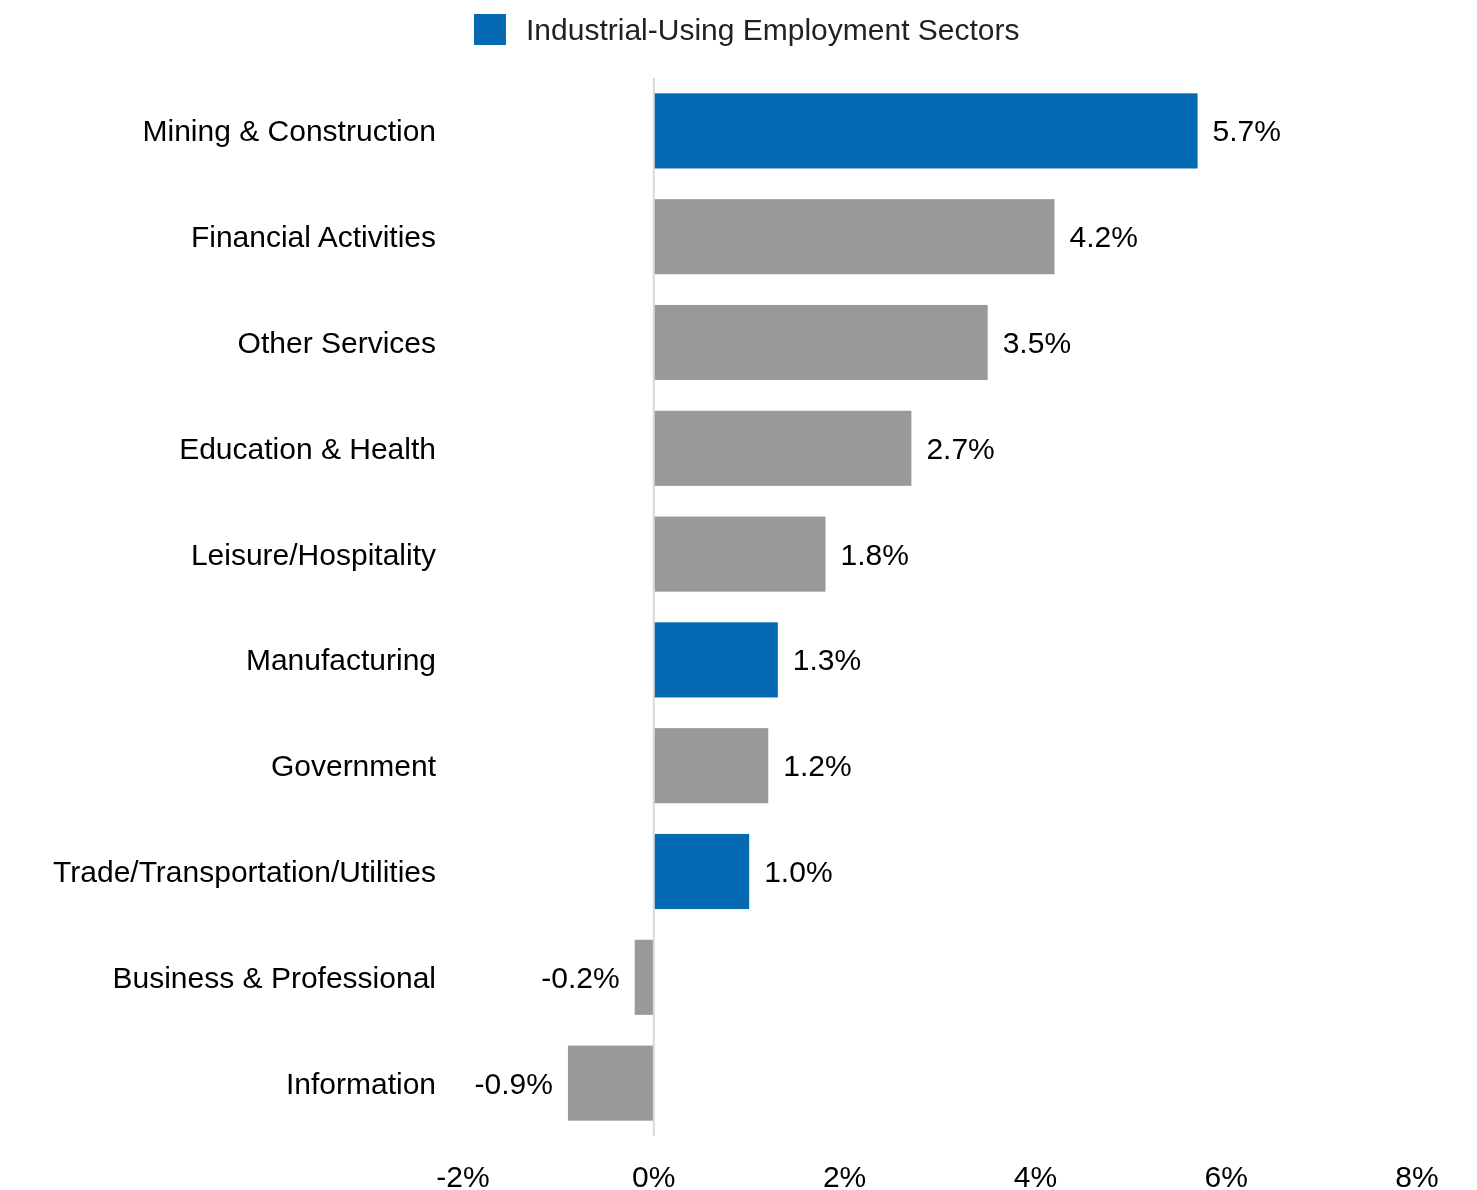 Image resolution: width=1477 pixels, height=1190 pixels. What do you see at coordinates (1035, 1174) in the screenshot?
I see `x-tick-label: 4%` at bounding box center [1035, 1174].